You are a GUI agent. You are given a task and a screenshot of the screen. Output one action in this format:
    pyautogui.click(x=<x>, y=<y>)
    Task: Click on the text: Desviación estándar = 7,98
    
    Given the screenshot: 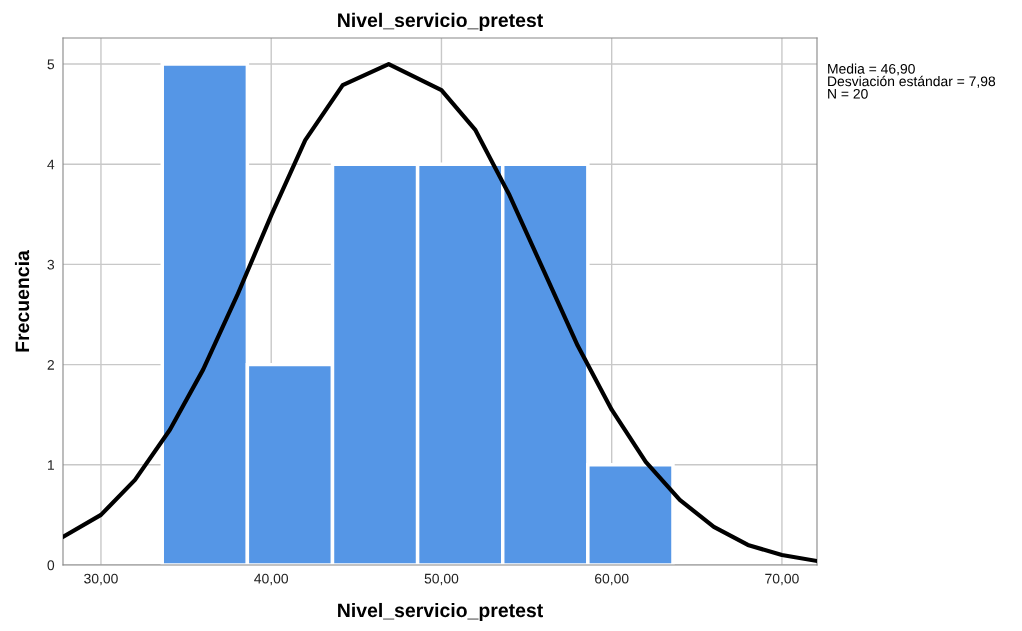 What is the action you would take?
    pyautogui.click(x=912, y=81)
    